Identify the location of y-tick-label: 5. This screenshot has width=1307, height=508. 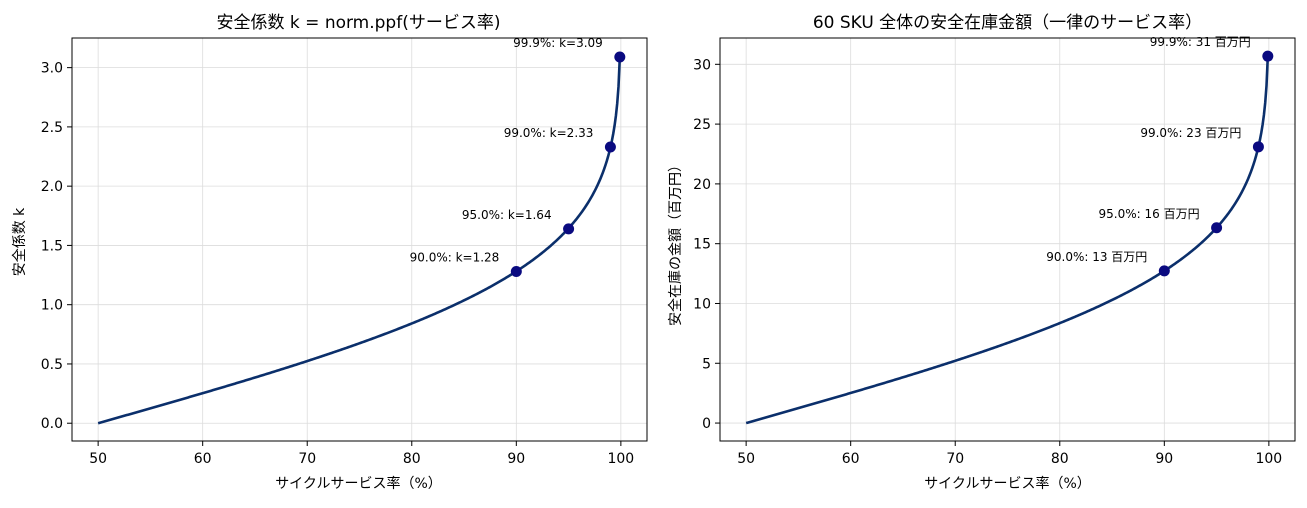
(706, 364).